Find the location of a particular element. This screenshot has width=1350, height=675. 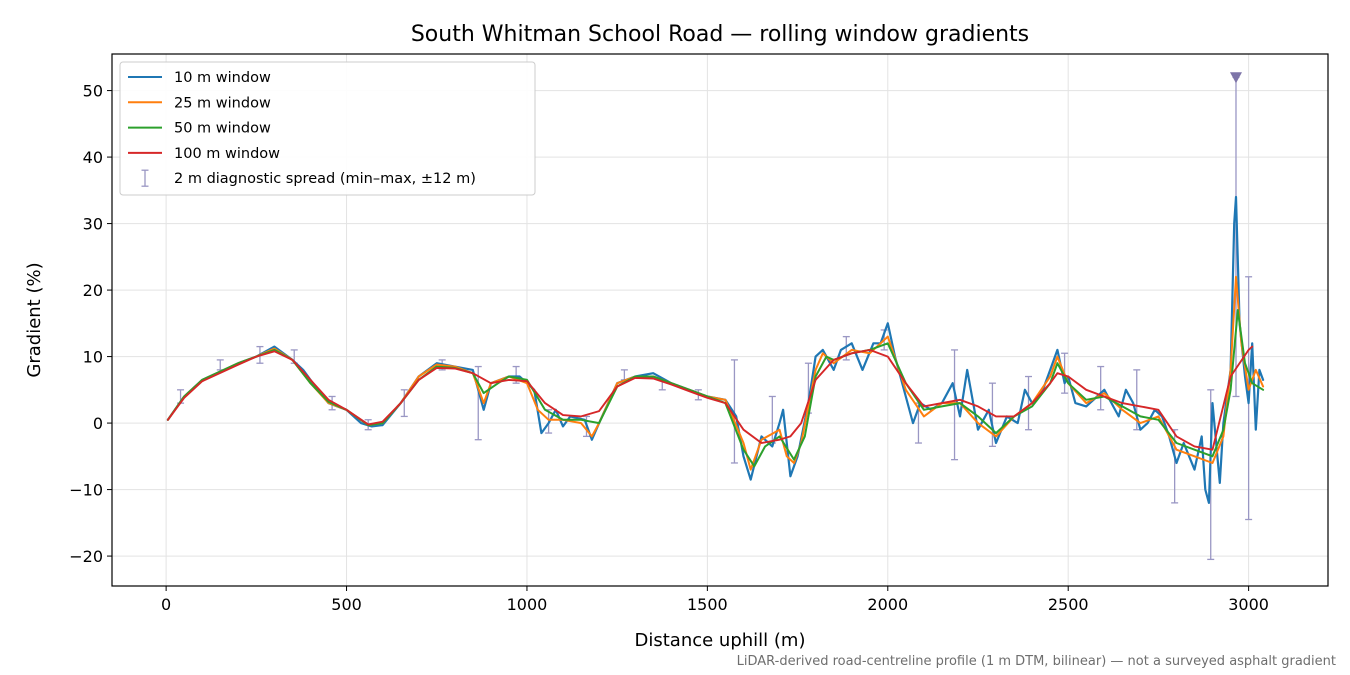

x-tick-label: 2500 is located at coordinates (1068, 604).